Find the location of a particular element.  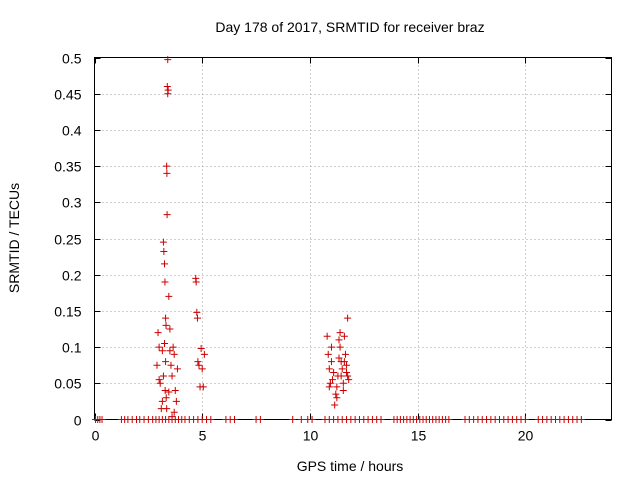

y-tick-label: 0 is located at coordinates (78, 421).